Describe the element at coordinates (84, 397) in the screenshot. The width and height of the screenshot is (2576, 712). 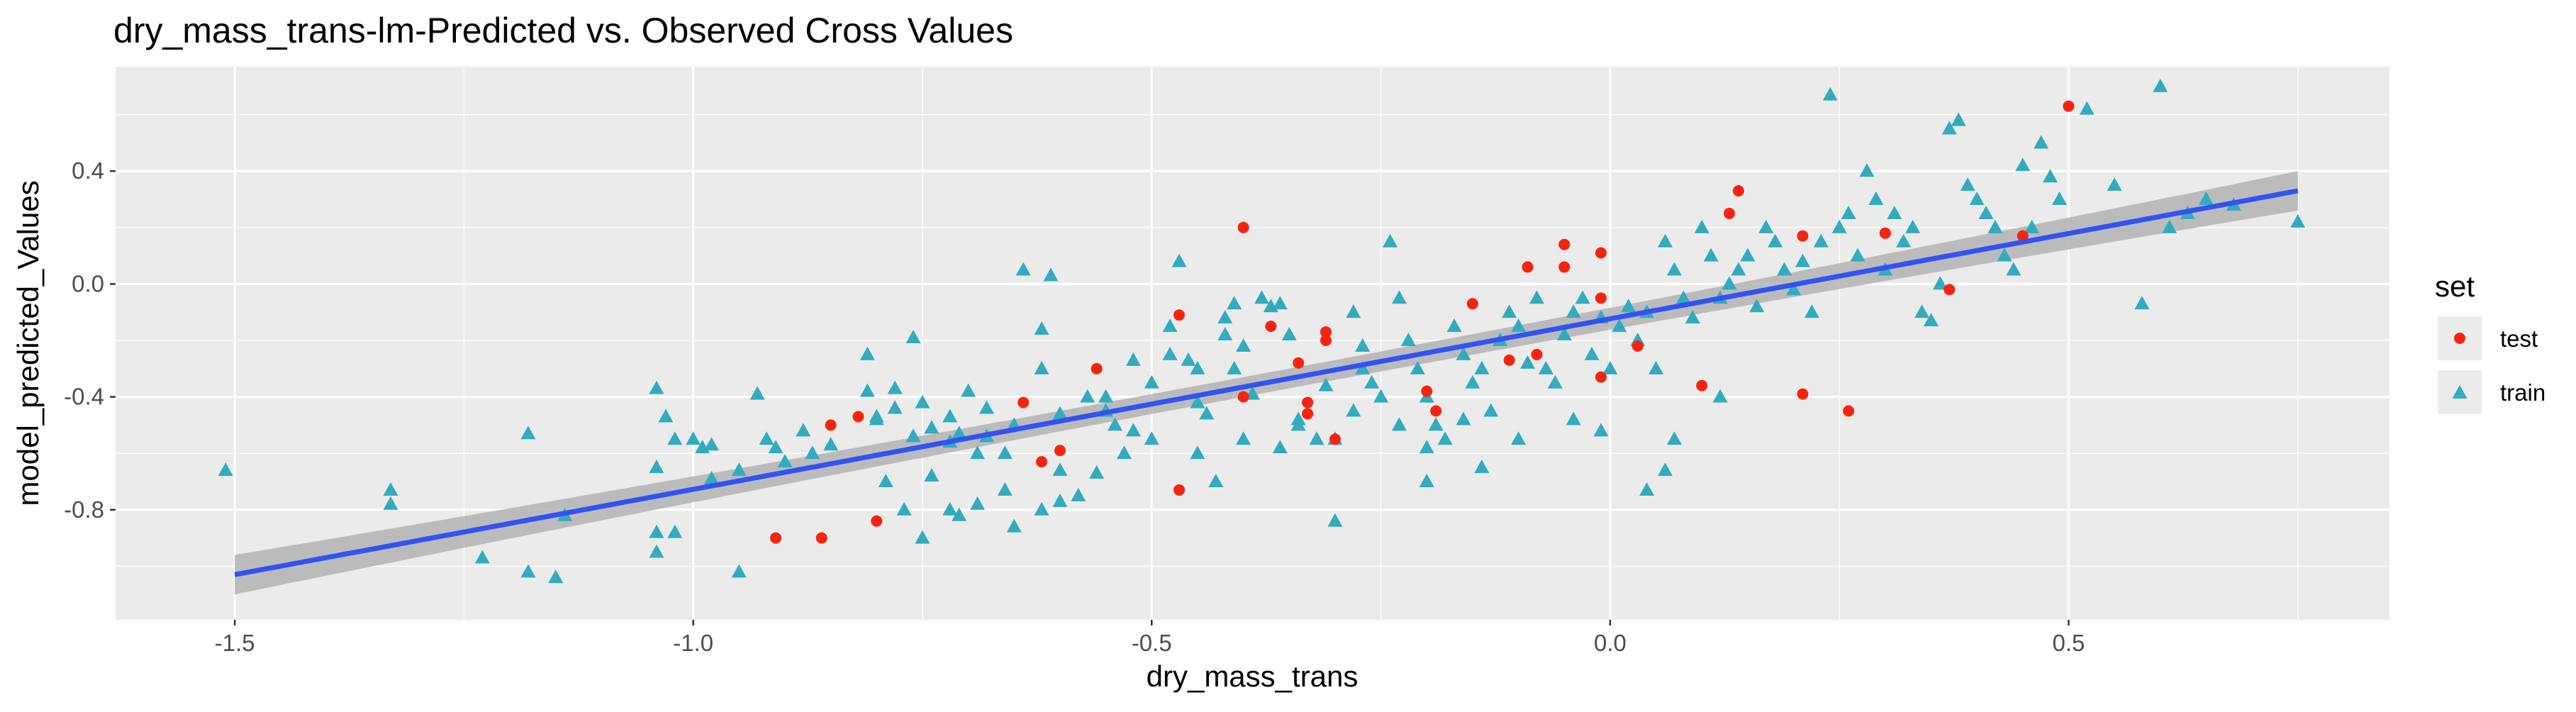
I see `y-tick-label-1: -0.4` at that location.